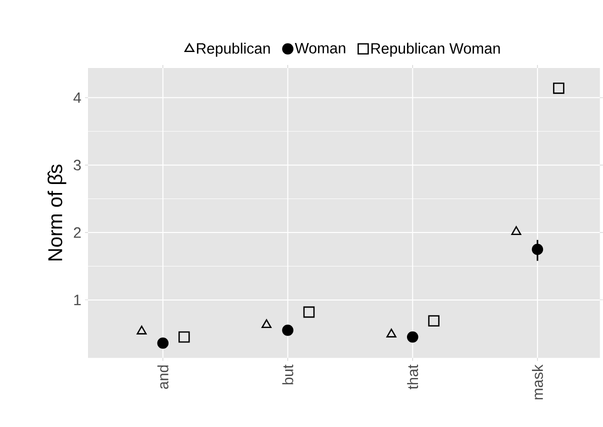 The image size is (603, 427). Describe the element at coordinates (435, 49) in the screenshot. I see `legend-label: Republican Woman` at that location.